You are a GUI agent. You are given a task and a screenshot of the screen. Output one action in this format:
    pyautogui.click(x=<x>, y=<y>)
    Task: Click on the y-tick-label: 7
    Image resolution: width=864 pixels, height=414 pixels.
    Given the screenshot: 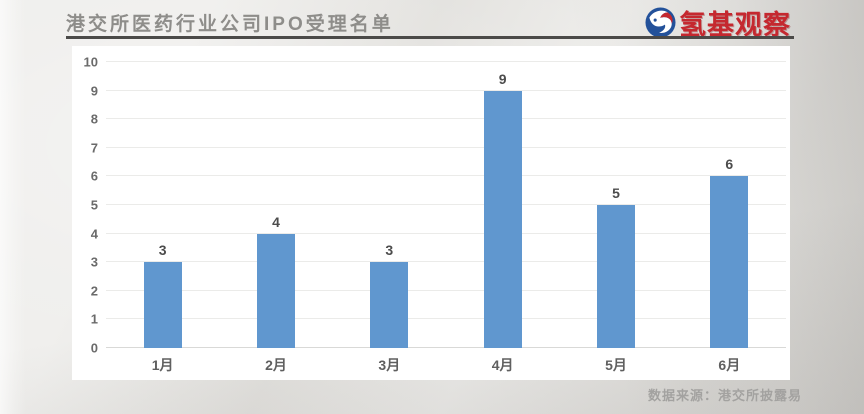 What is the action you would take?
    pyautogui.click(x=94, y=148)
    